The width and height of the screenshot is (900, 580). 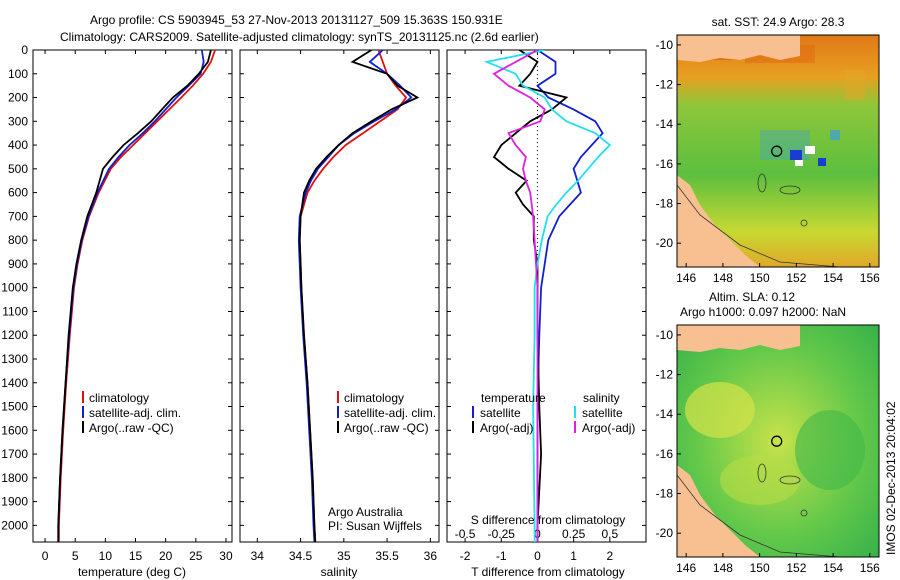 What do you see at coordinates (18, 74) in the screenshot?
I see `depth-tick-label: 100` at bounding box center [18, 74].